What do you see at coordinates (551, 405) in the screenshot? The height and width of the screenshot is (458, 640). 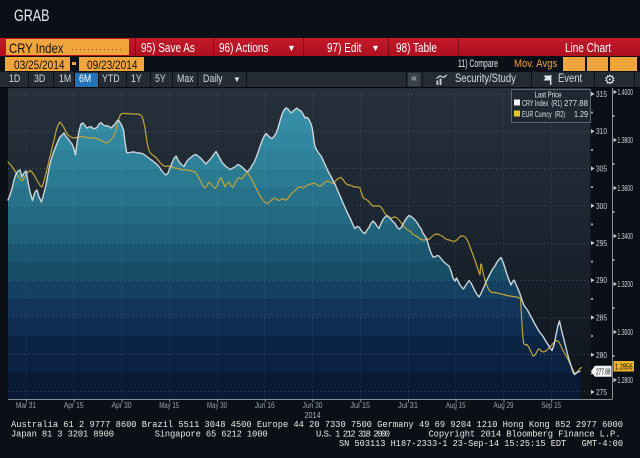 I see `svg-text: Sep 15` at bounding box center [551, 405].